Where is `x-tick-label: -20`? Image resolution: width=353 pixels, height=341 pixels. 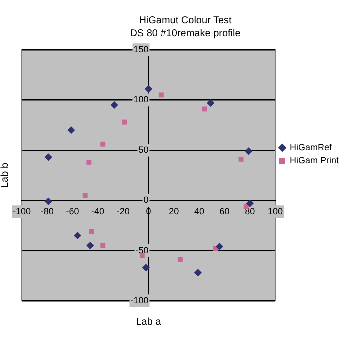 x-tick-label: -20 is located at coordinates (123, 211).